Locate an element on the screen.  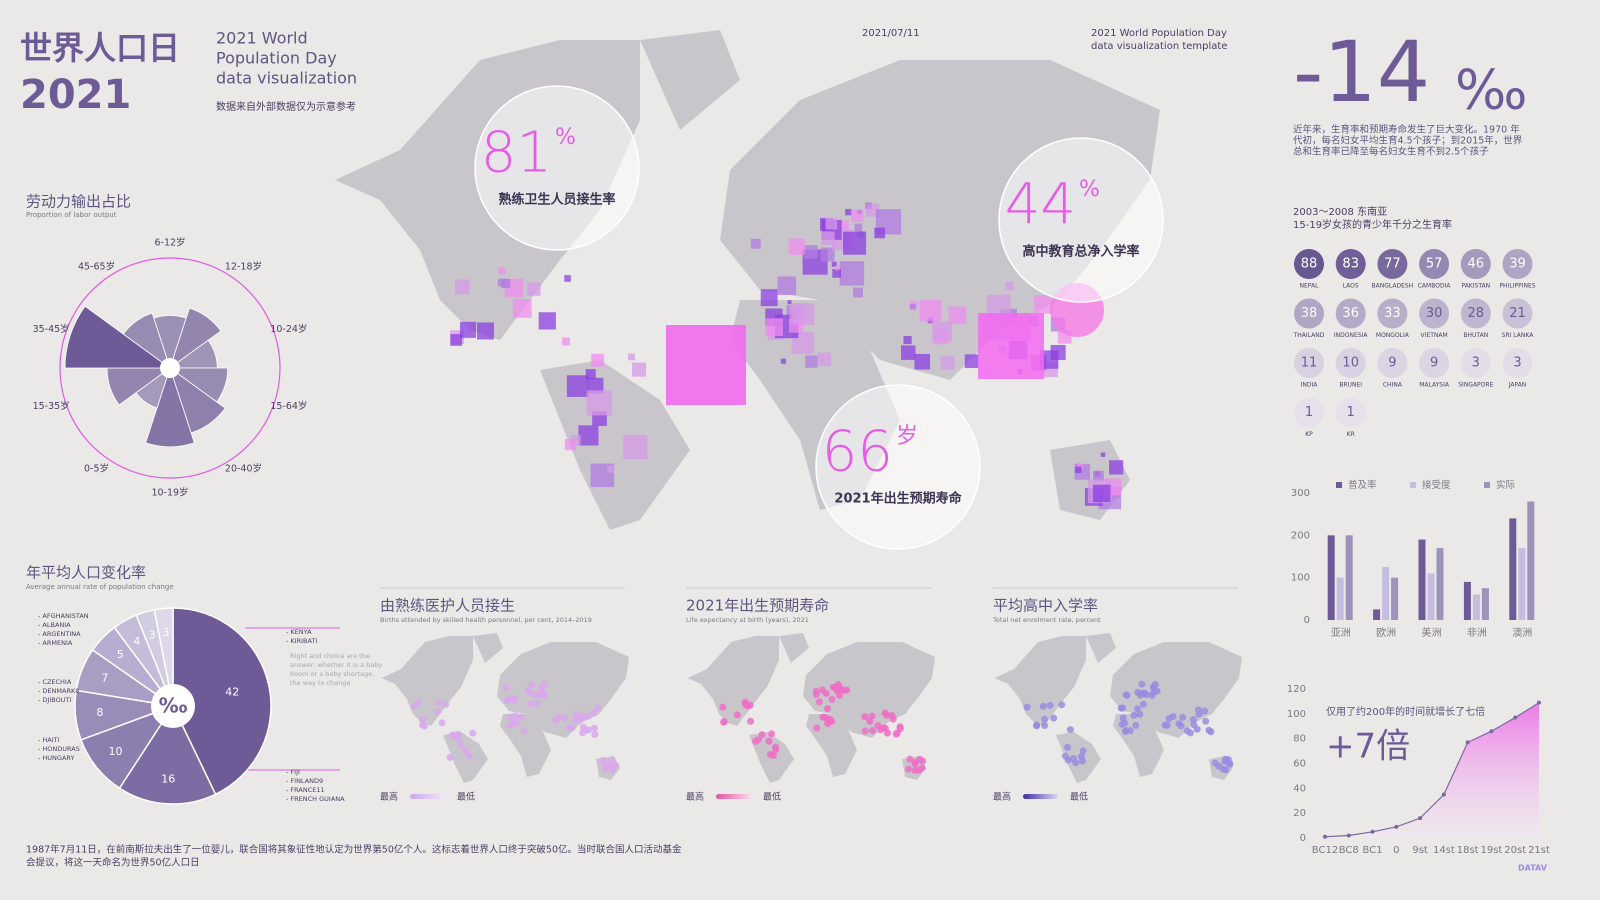
note: - ALBANIA is located at coordinates (54, 625).